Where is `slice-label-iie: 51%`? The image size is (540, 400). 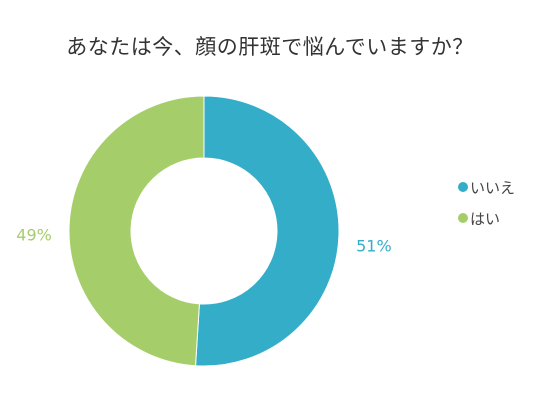
slice-label-iie: 51% is located at coordinates (374, 245).